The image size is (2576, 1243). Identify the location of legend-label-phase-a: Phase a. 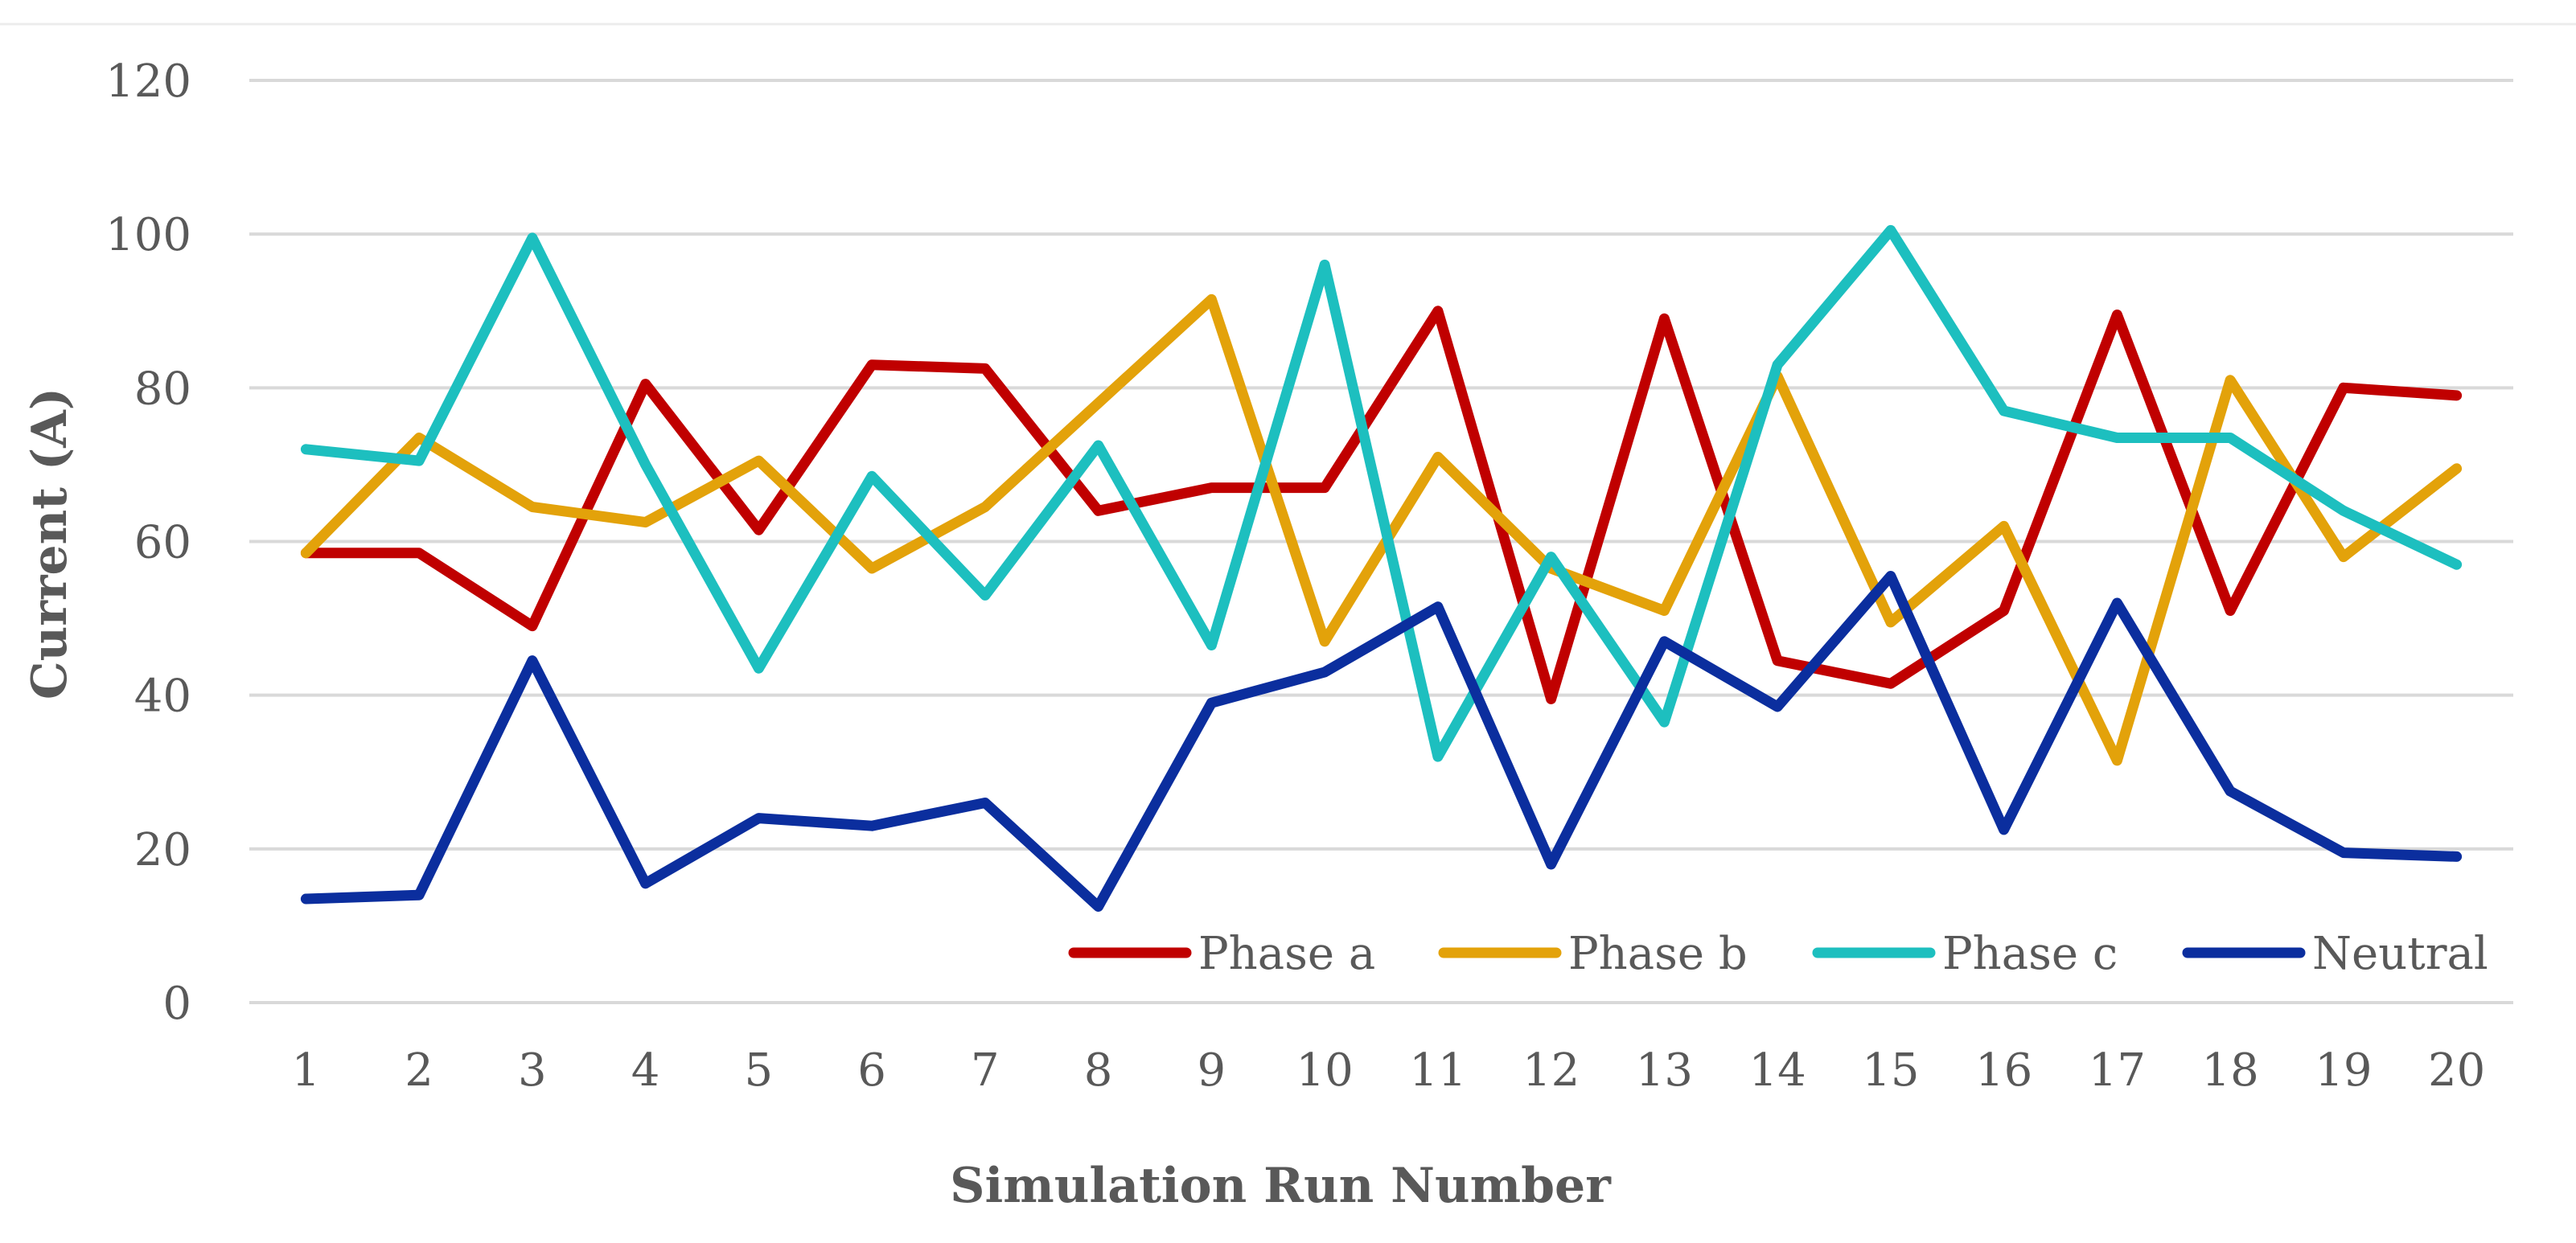
(1286, 954).